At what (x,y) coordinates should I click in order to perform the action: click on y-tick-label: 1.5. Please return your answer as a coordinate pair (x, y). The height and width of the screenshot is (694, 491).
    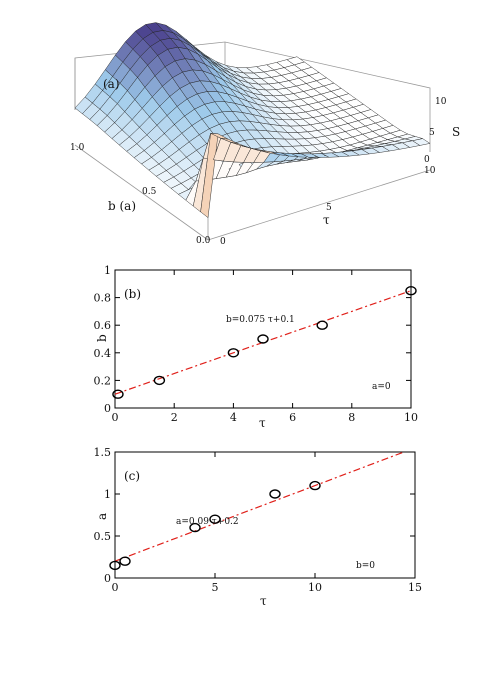
    Looking at the image, I should click on (103, 452).